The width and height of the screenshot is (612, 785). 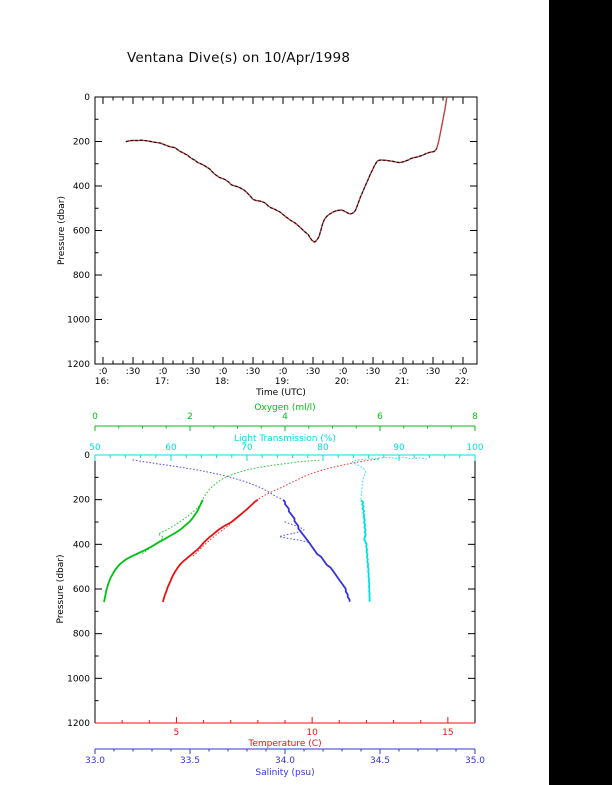 I want to click on oxygen-tick-label: 6, so click(x=380, y=417).